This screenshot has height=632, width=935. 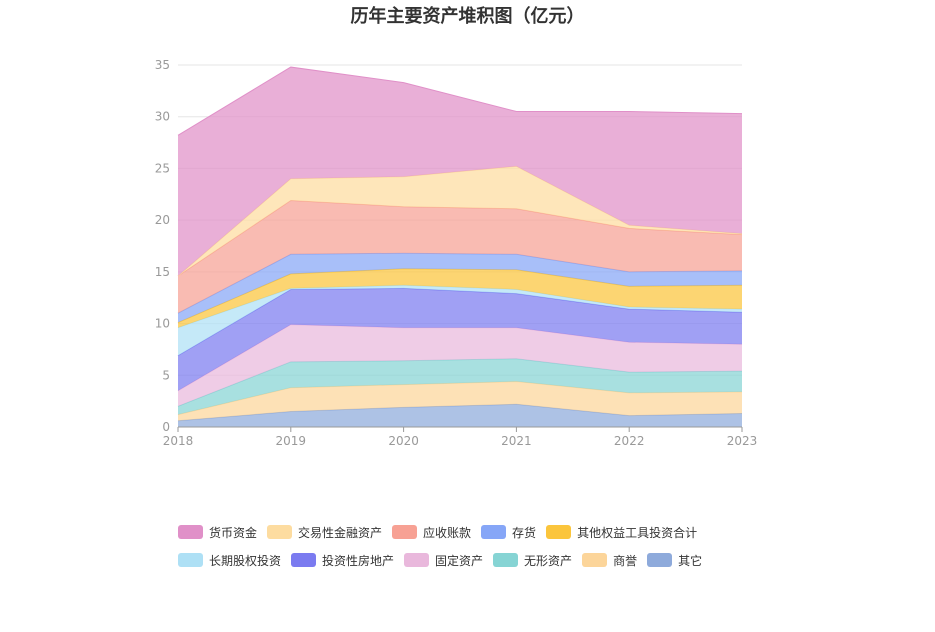 What do you see at coordinates (460, 401) in the screenshot?
I see `area-商誉` at bounding box center [460, 401].